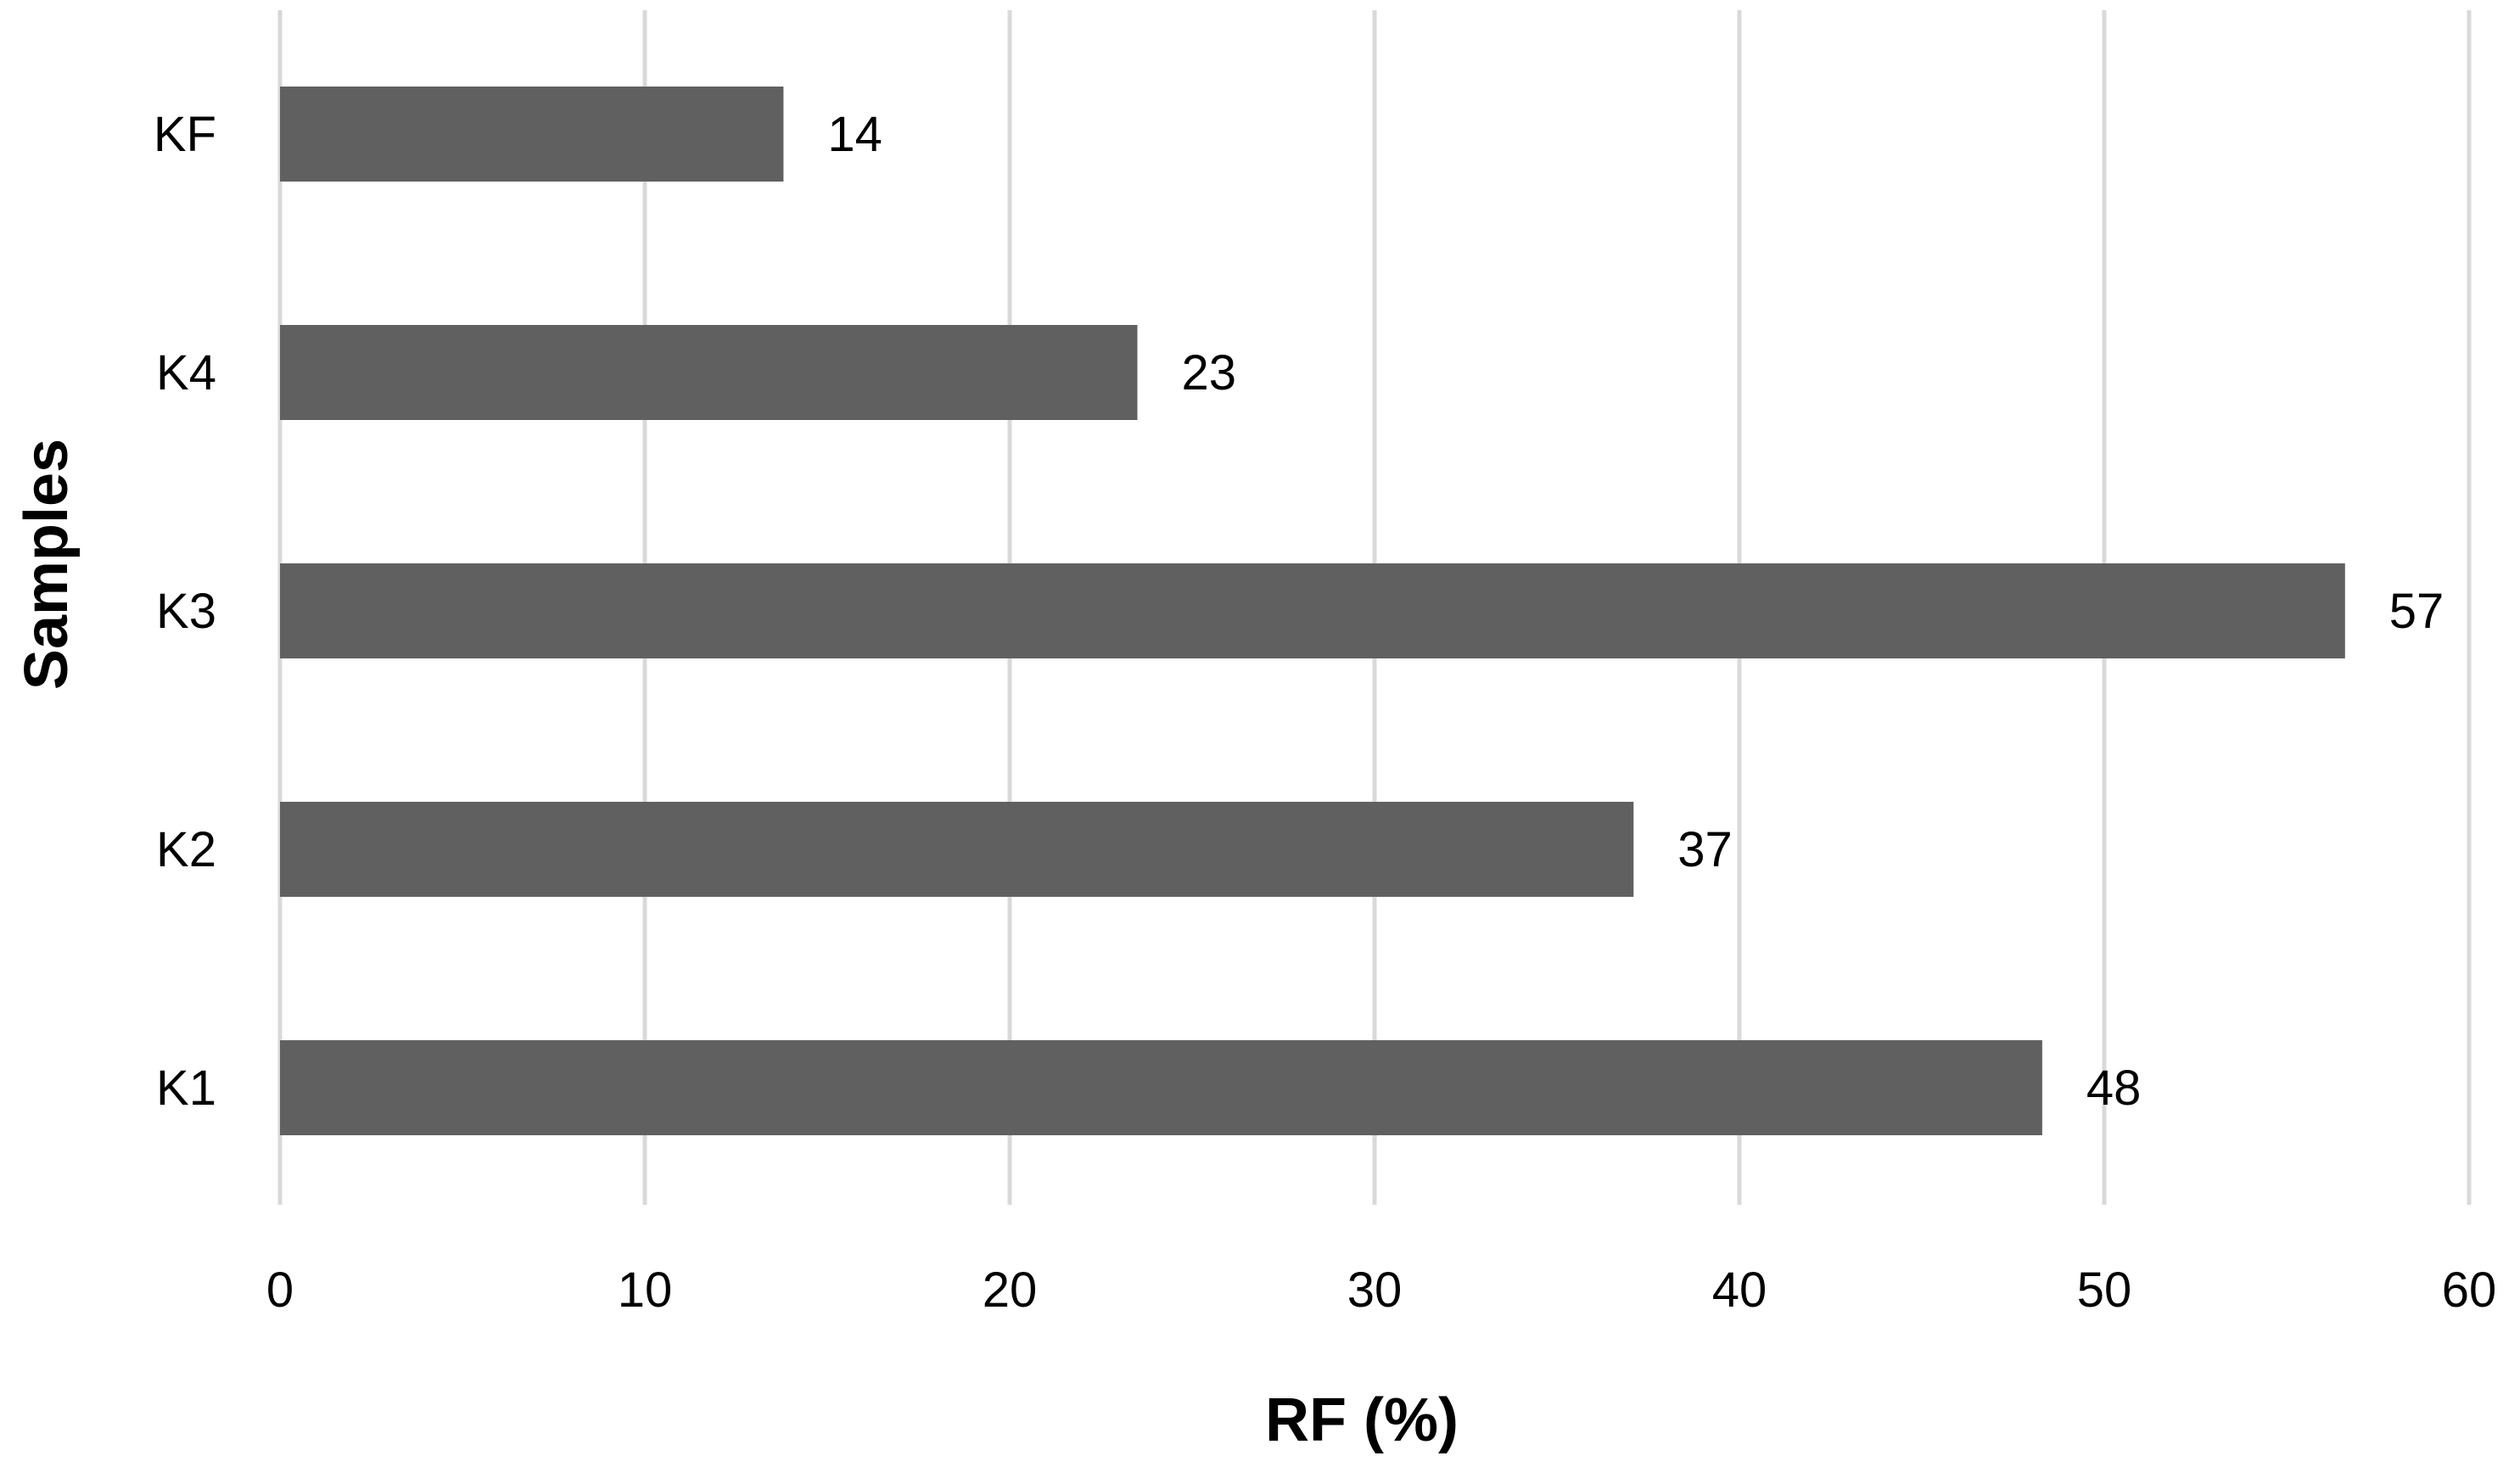  I want to click on category-label-k4: K4, so click(186, 372).